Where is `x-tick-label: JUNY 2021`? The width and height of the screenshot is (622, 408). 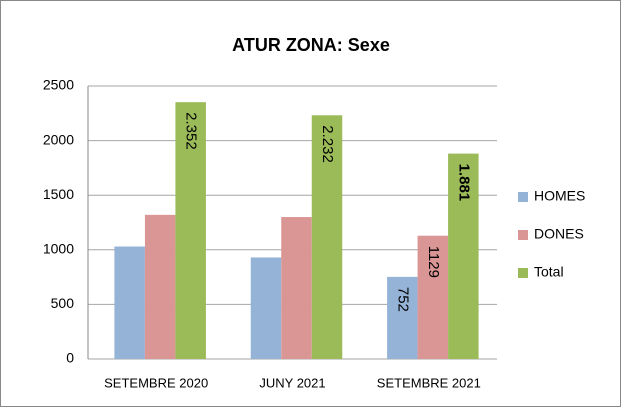
x-tick-label: JUNY 2021 is located at coordinates (292, 382).